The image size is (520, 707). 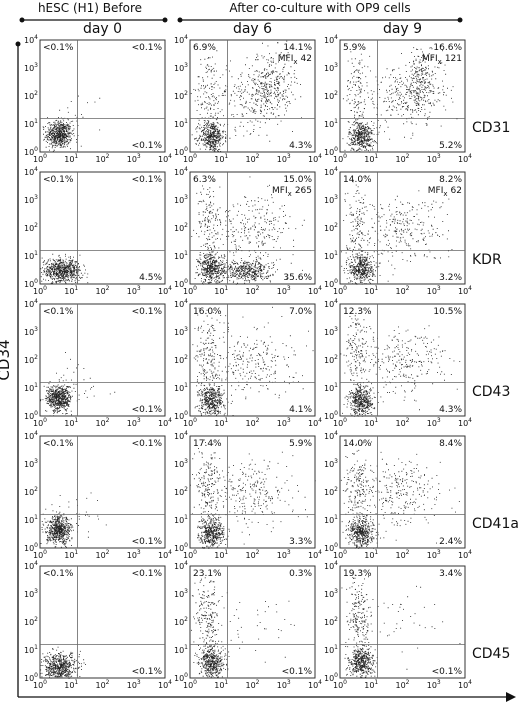 I want to click on column-heading: day 0, so click(x=102, y=29).